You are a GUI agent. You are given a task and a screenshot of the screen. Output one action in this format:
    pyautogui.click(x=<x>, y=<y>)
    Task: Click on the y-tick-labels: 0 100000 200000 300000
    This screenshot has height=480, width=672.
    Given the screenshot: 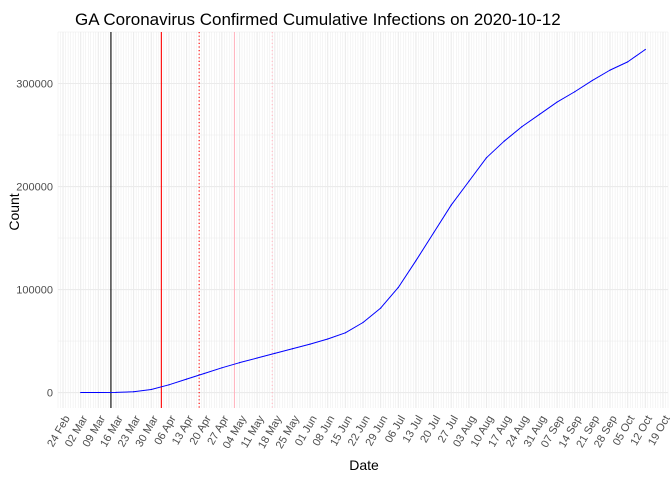 What is the action you would take?
    pyautogui.click(x=34, y=239)
    